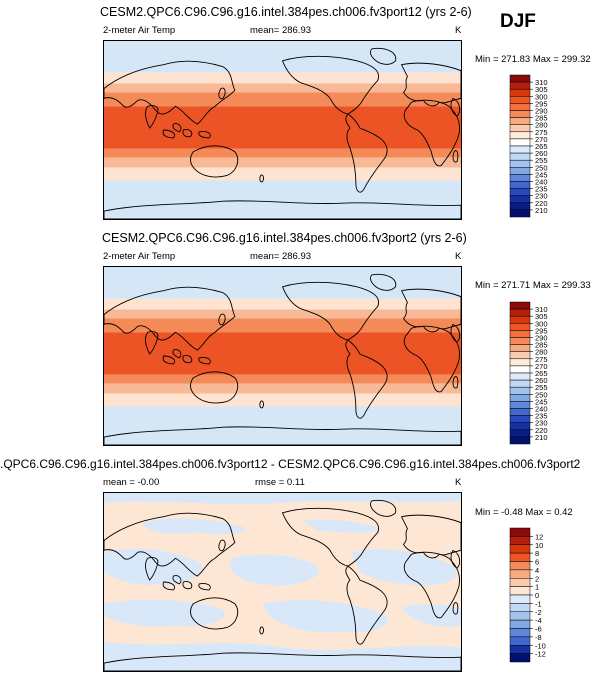 The width and height of the screenshot is (607, 681). I want to click on colorbar-tick-label: -2, so click(538, 612).